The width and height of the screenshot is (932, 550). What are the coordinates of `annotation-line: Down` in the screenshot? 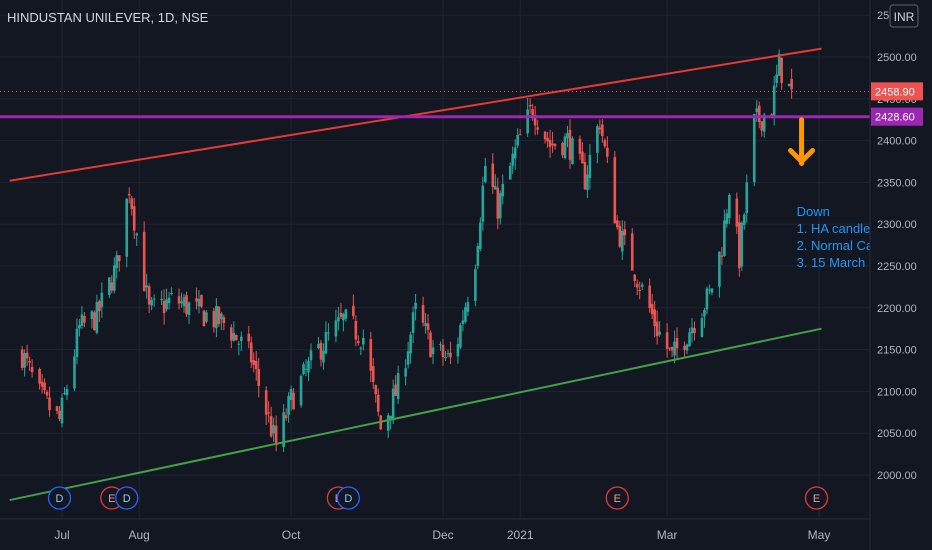 It's located at (813, 211).